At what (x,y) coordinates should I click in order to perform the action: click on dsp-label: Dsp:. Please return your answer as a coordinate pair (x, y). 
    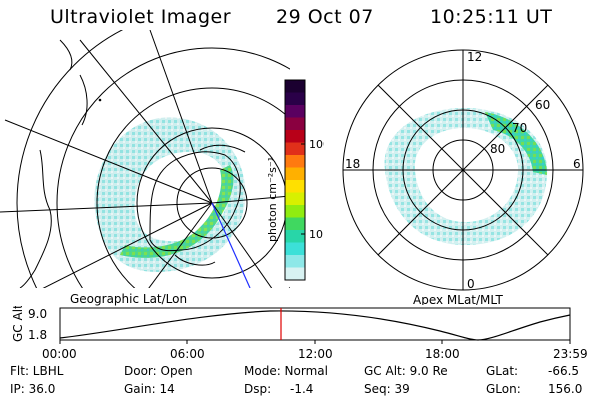
    Looking at the image, I should click on (258, 389).